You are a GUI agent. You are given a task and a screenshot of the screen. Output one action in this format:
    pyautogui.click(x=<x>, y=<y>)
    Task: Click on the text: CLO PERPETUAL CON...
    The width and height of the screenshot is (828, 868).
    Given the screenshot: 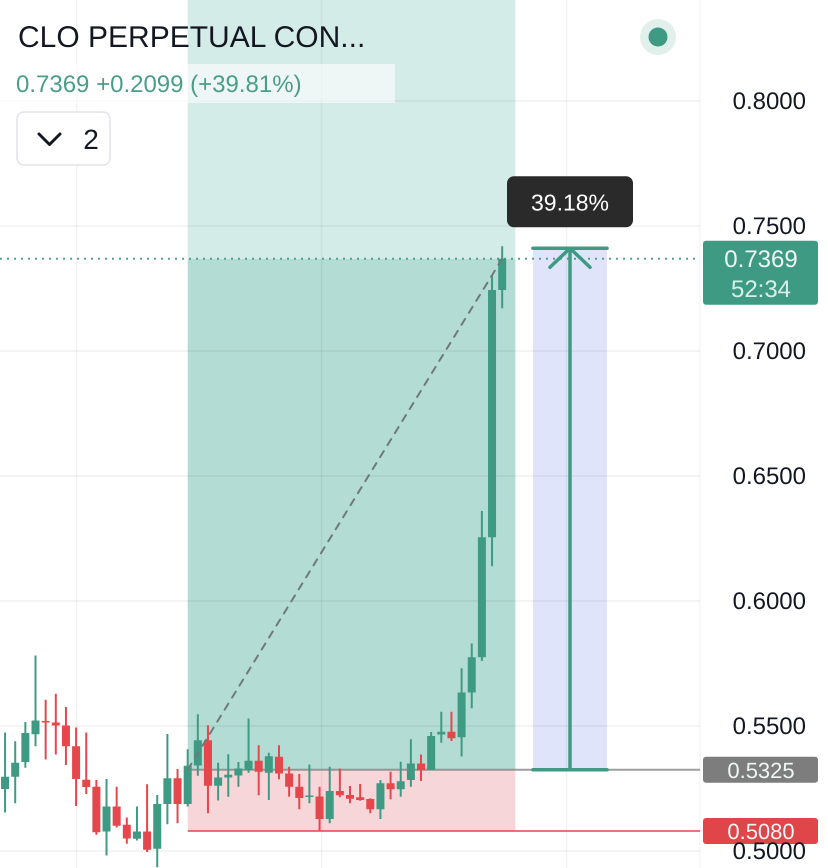 What is the action you would take?
    pyautogui.click(x=192, y=37)
    